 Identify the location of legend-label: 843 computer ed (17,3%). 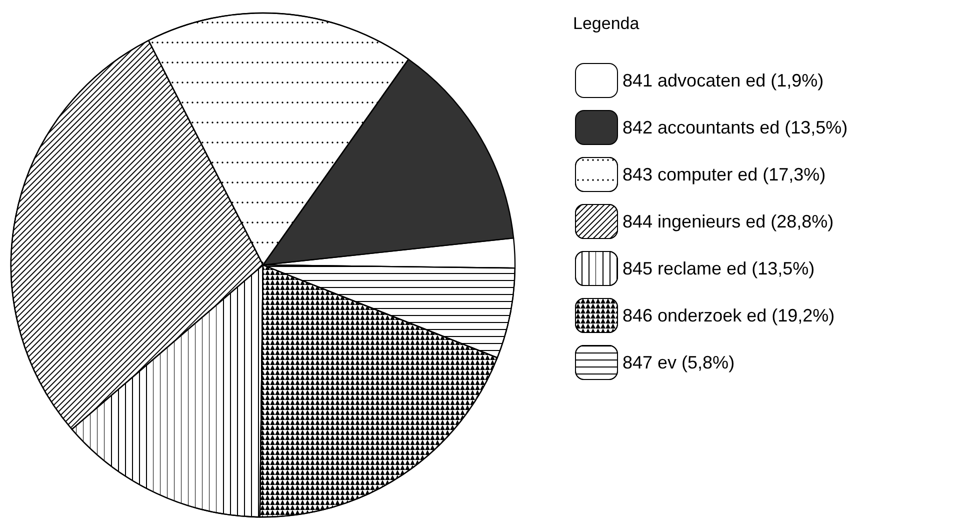
(724, 174).